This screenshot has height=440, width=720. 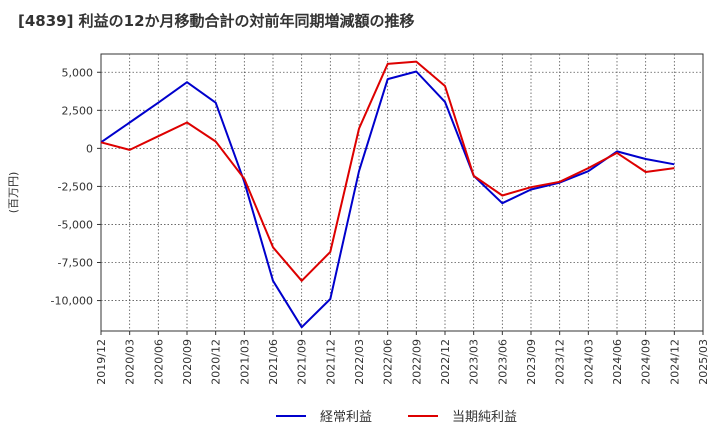 What do you see at coordinates (130, 362) in the screenshot?
I see `x-tick-label: 2020/03` at bounding box center [130, 362].